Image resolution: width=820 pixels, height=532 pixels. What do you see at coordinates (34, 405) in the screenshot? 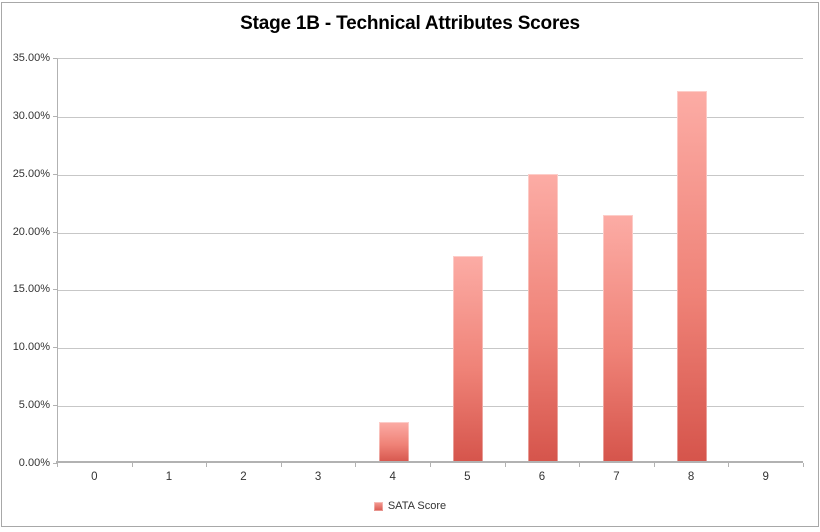
I see `y-tick-label: 5.00%` at bounding box center [34, 405].